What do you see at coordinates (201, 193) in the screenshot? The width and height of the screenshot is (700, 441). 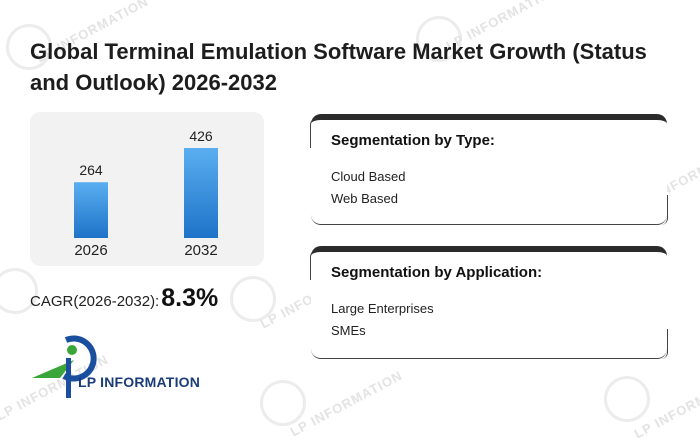 I see `bar-2032` at bounding box center [201, 193].